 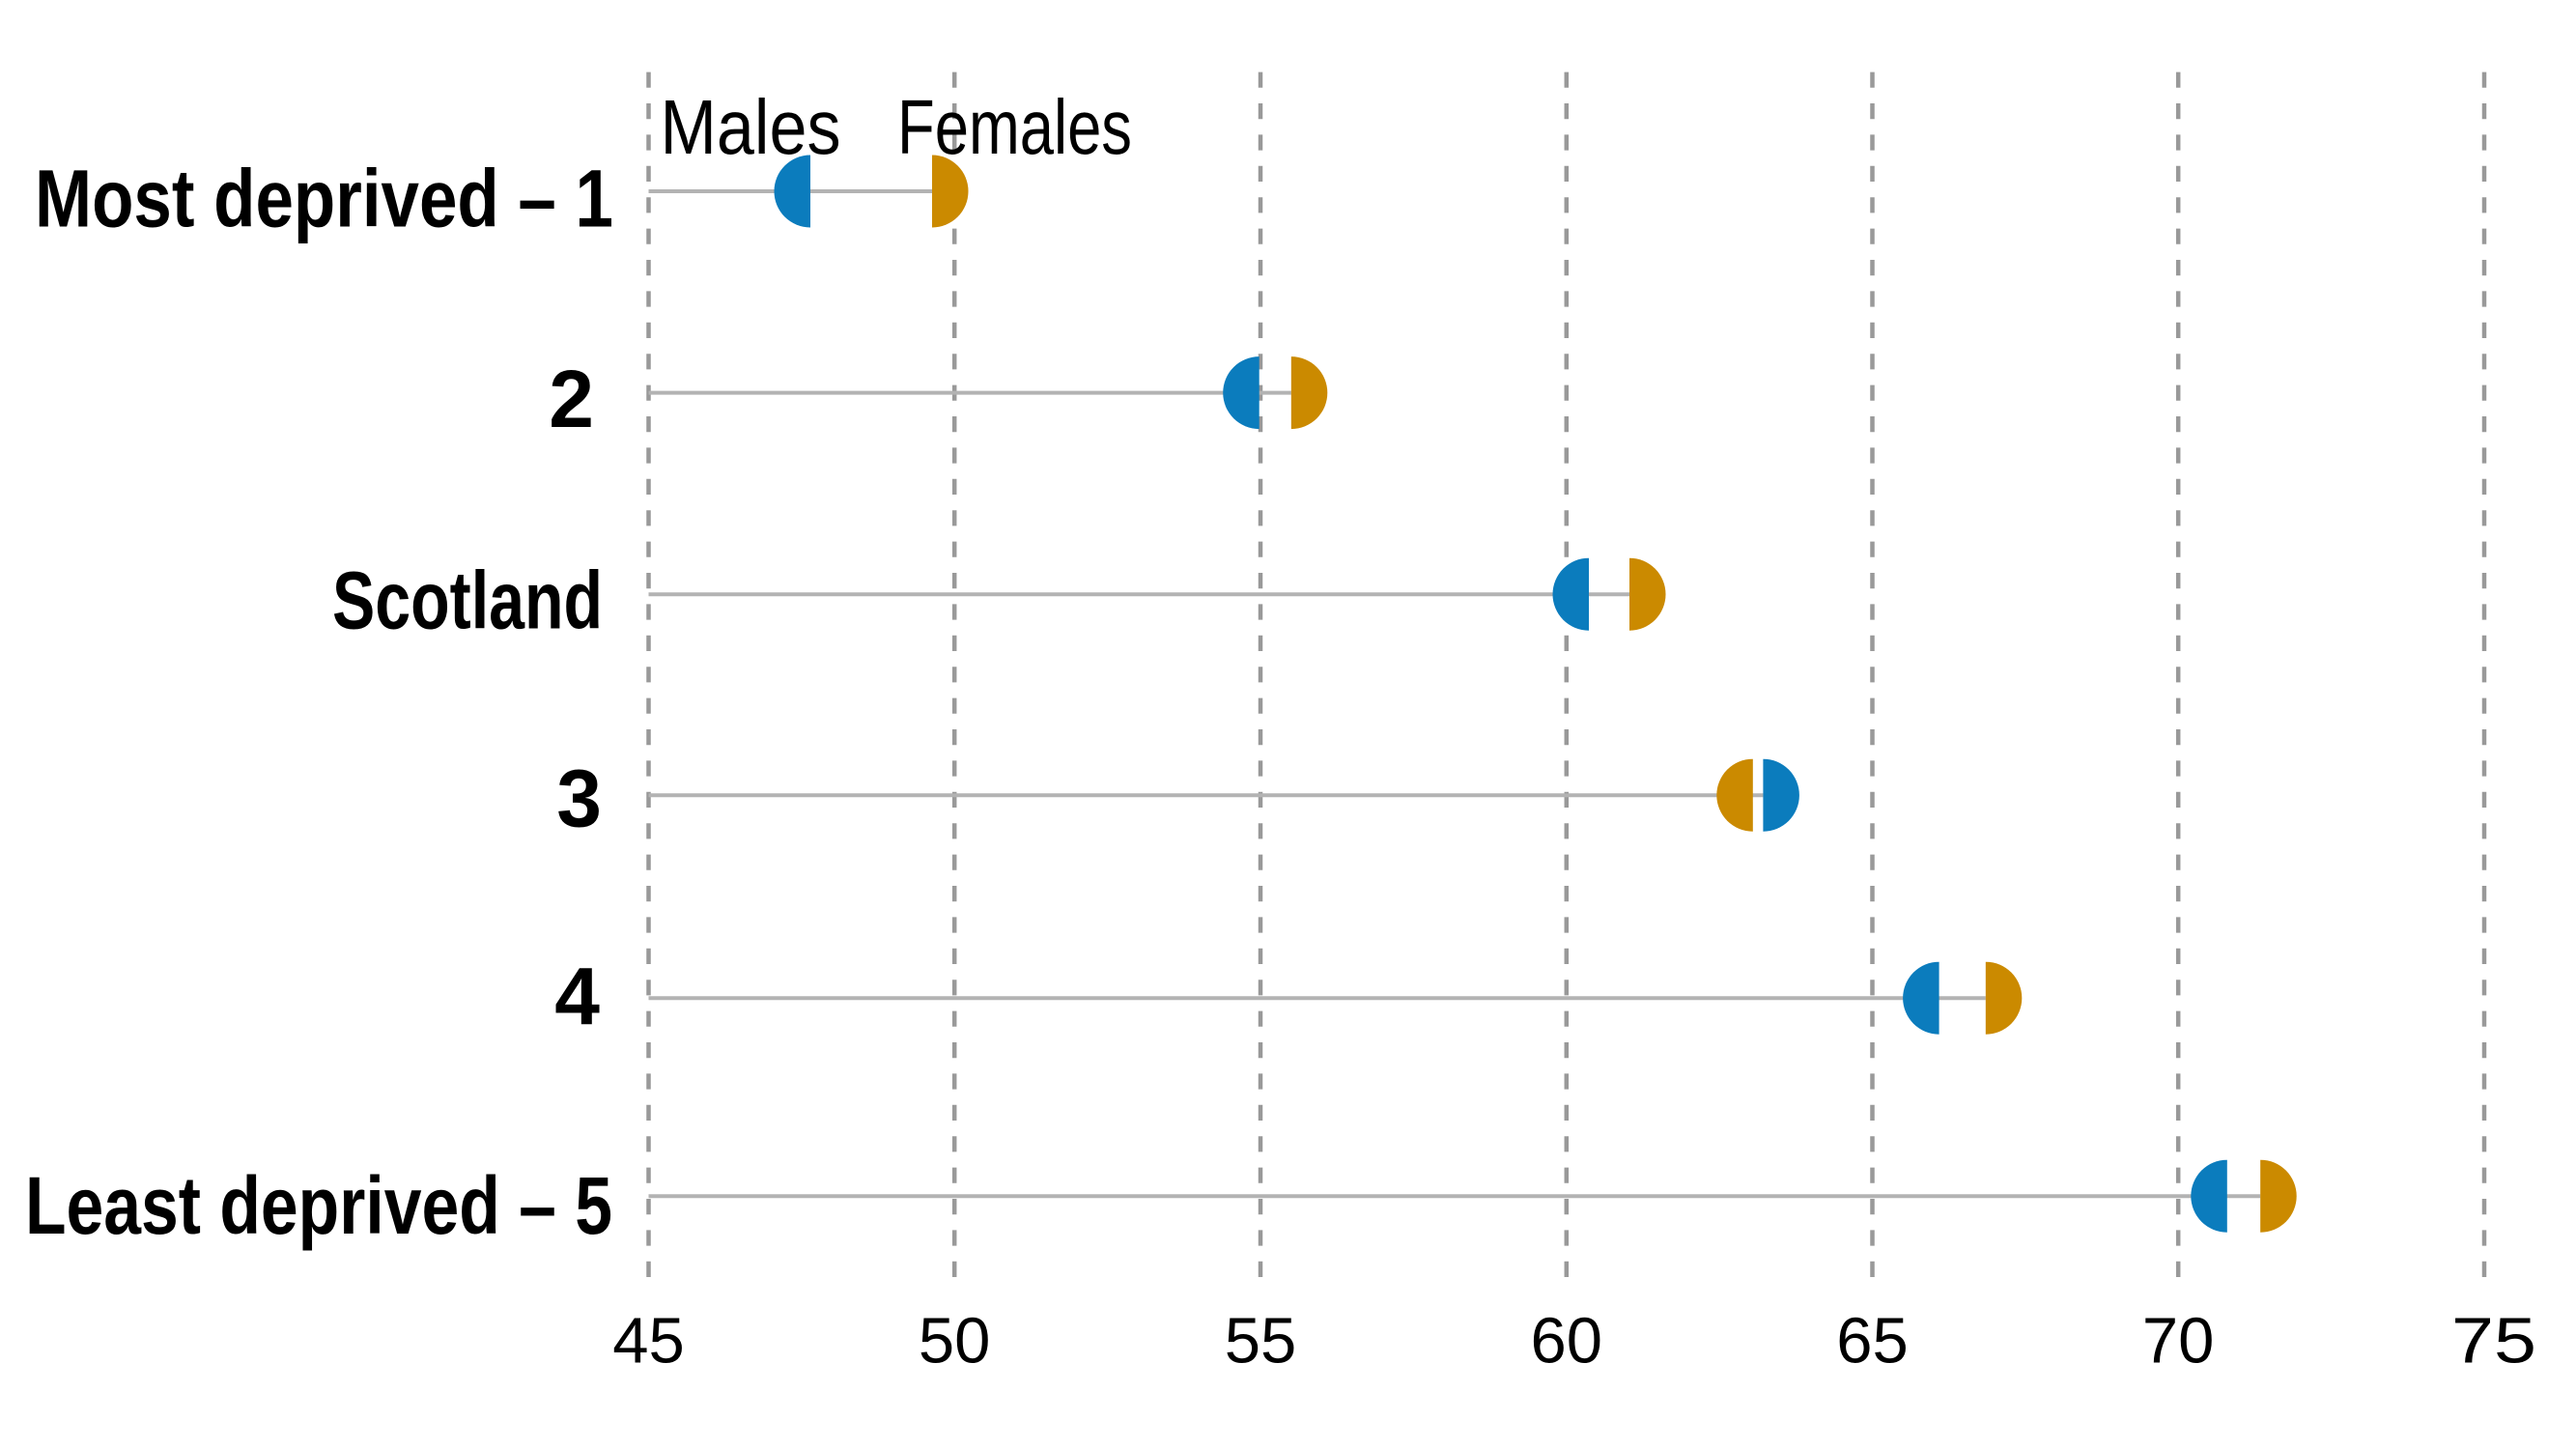 What do you see at coordinates (1567, 1340) in the screenshot?
I see `svg-text: 60` at bounding box center [1567, 1340].